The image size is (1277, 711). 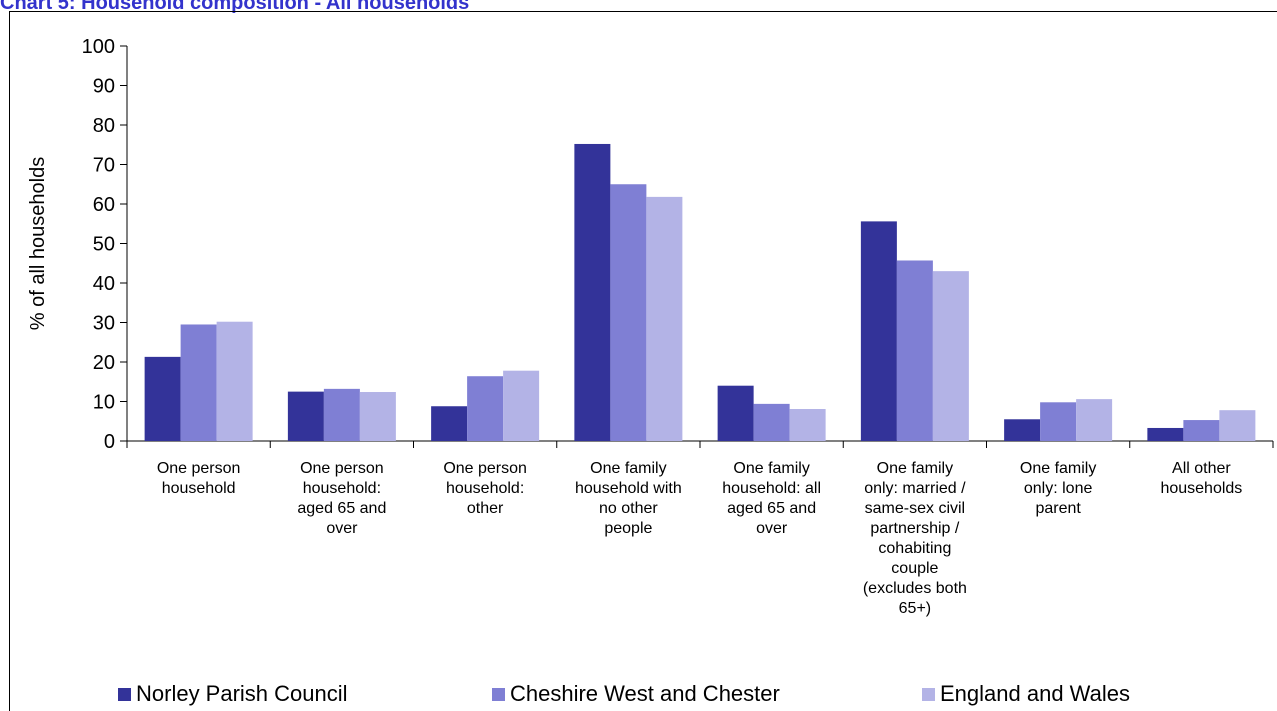 I want to click on x-category-label: One person household: other, so click(x=485, y=488).